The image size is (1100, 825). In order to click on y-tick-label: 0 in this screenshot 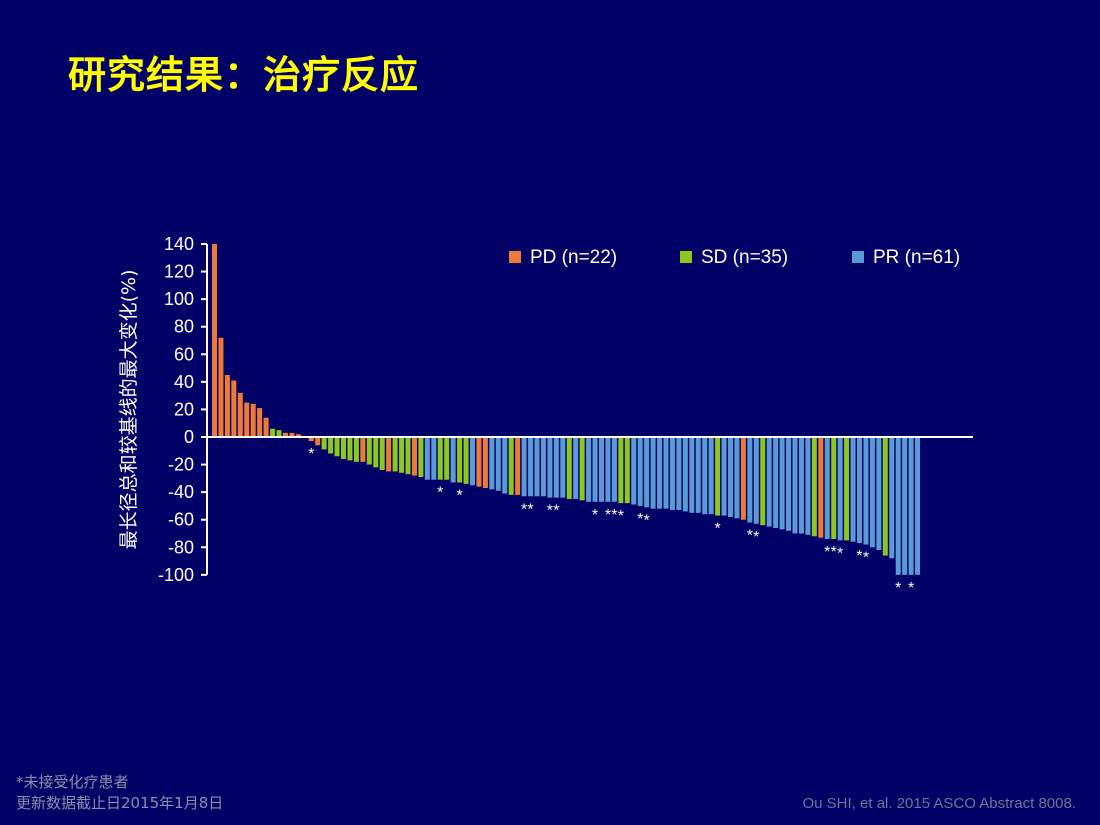, I will do `click(189, 437)`.